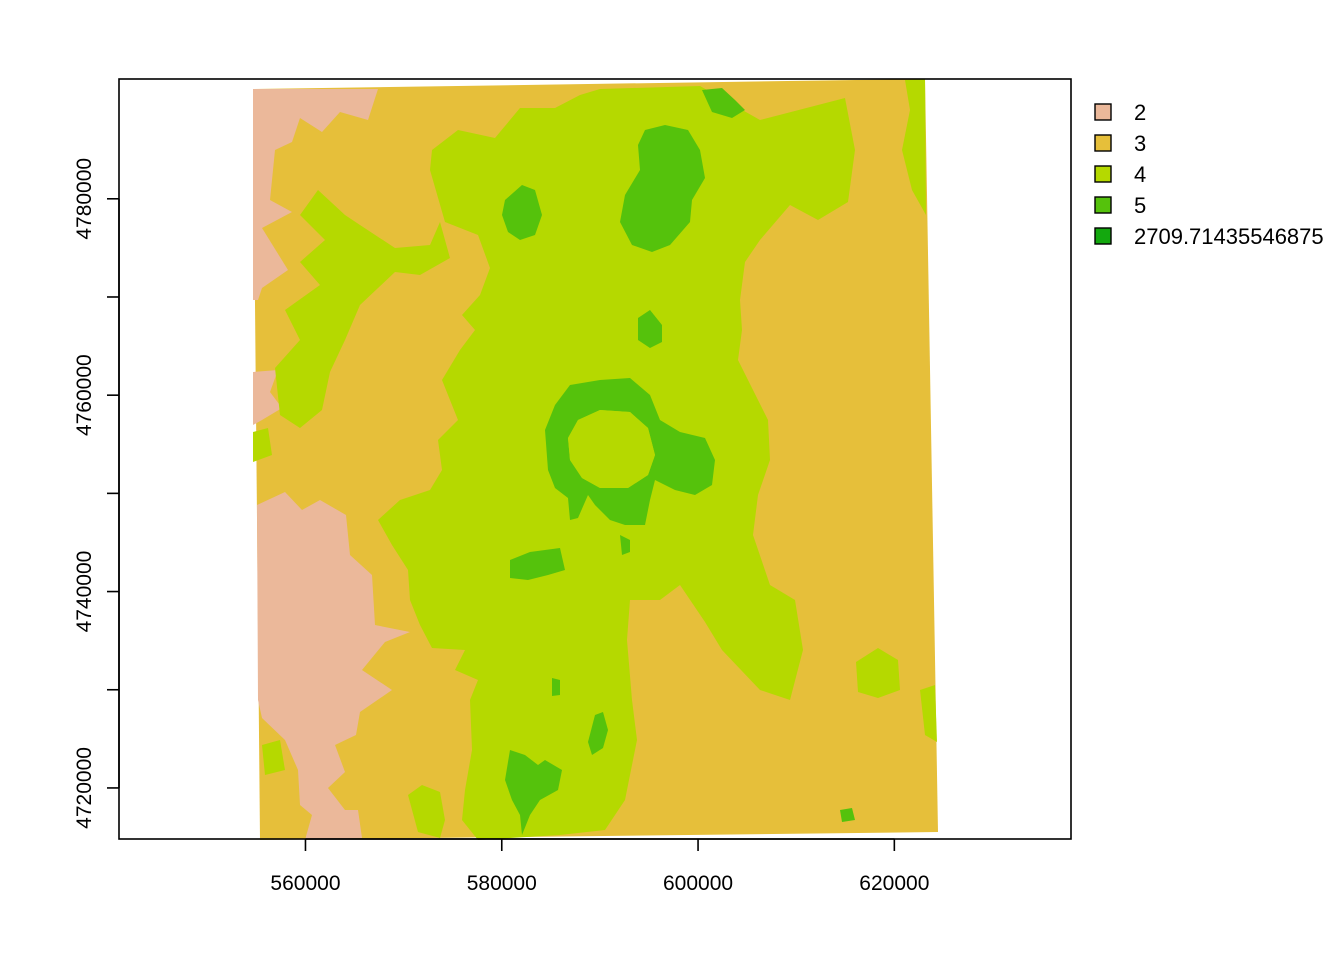 This screenshot has height=960, width=1344. What do you see at coordinates (878, 673) in the screenshot?
I see `raster-class-4-southeast-patch` at bounding box center [878, 673].